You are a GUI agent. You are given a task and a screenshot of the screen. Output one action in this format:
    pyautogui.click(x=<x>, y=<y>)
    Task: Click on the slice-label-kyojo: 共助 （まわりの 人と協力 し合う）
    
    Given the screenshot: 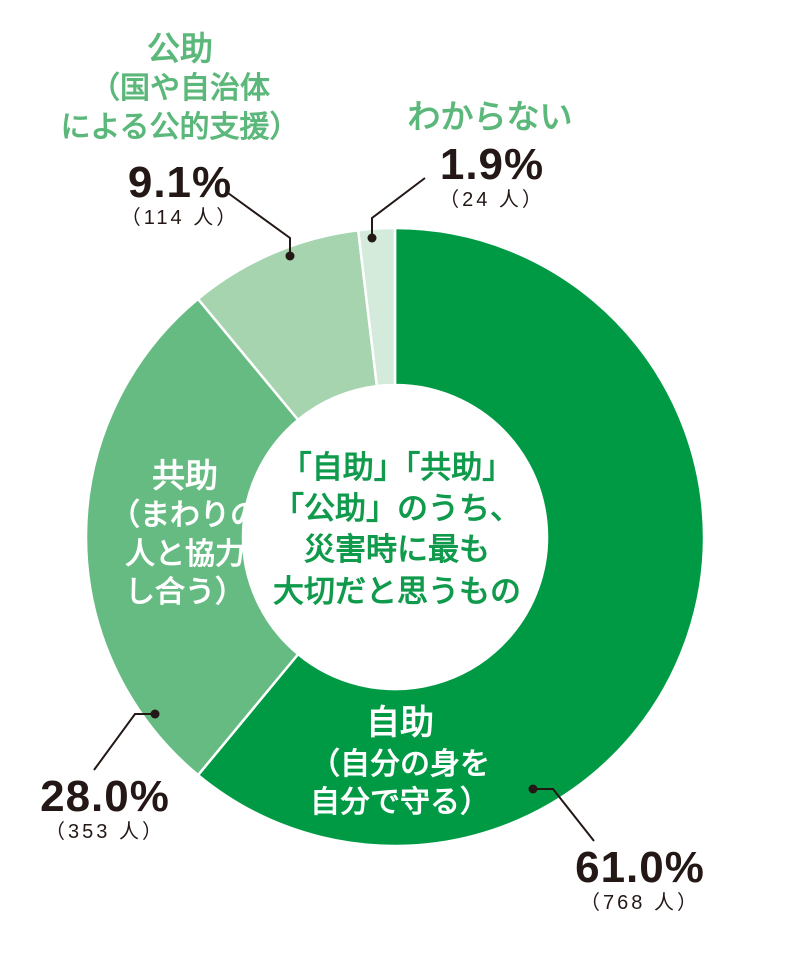 What is the action you would take?
    pyautogui.click(x=185, y=533)
    